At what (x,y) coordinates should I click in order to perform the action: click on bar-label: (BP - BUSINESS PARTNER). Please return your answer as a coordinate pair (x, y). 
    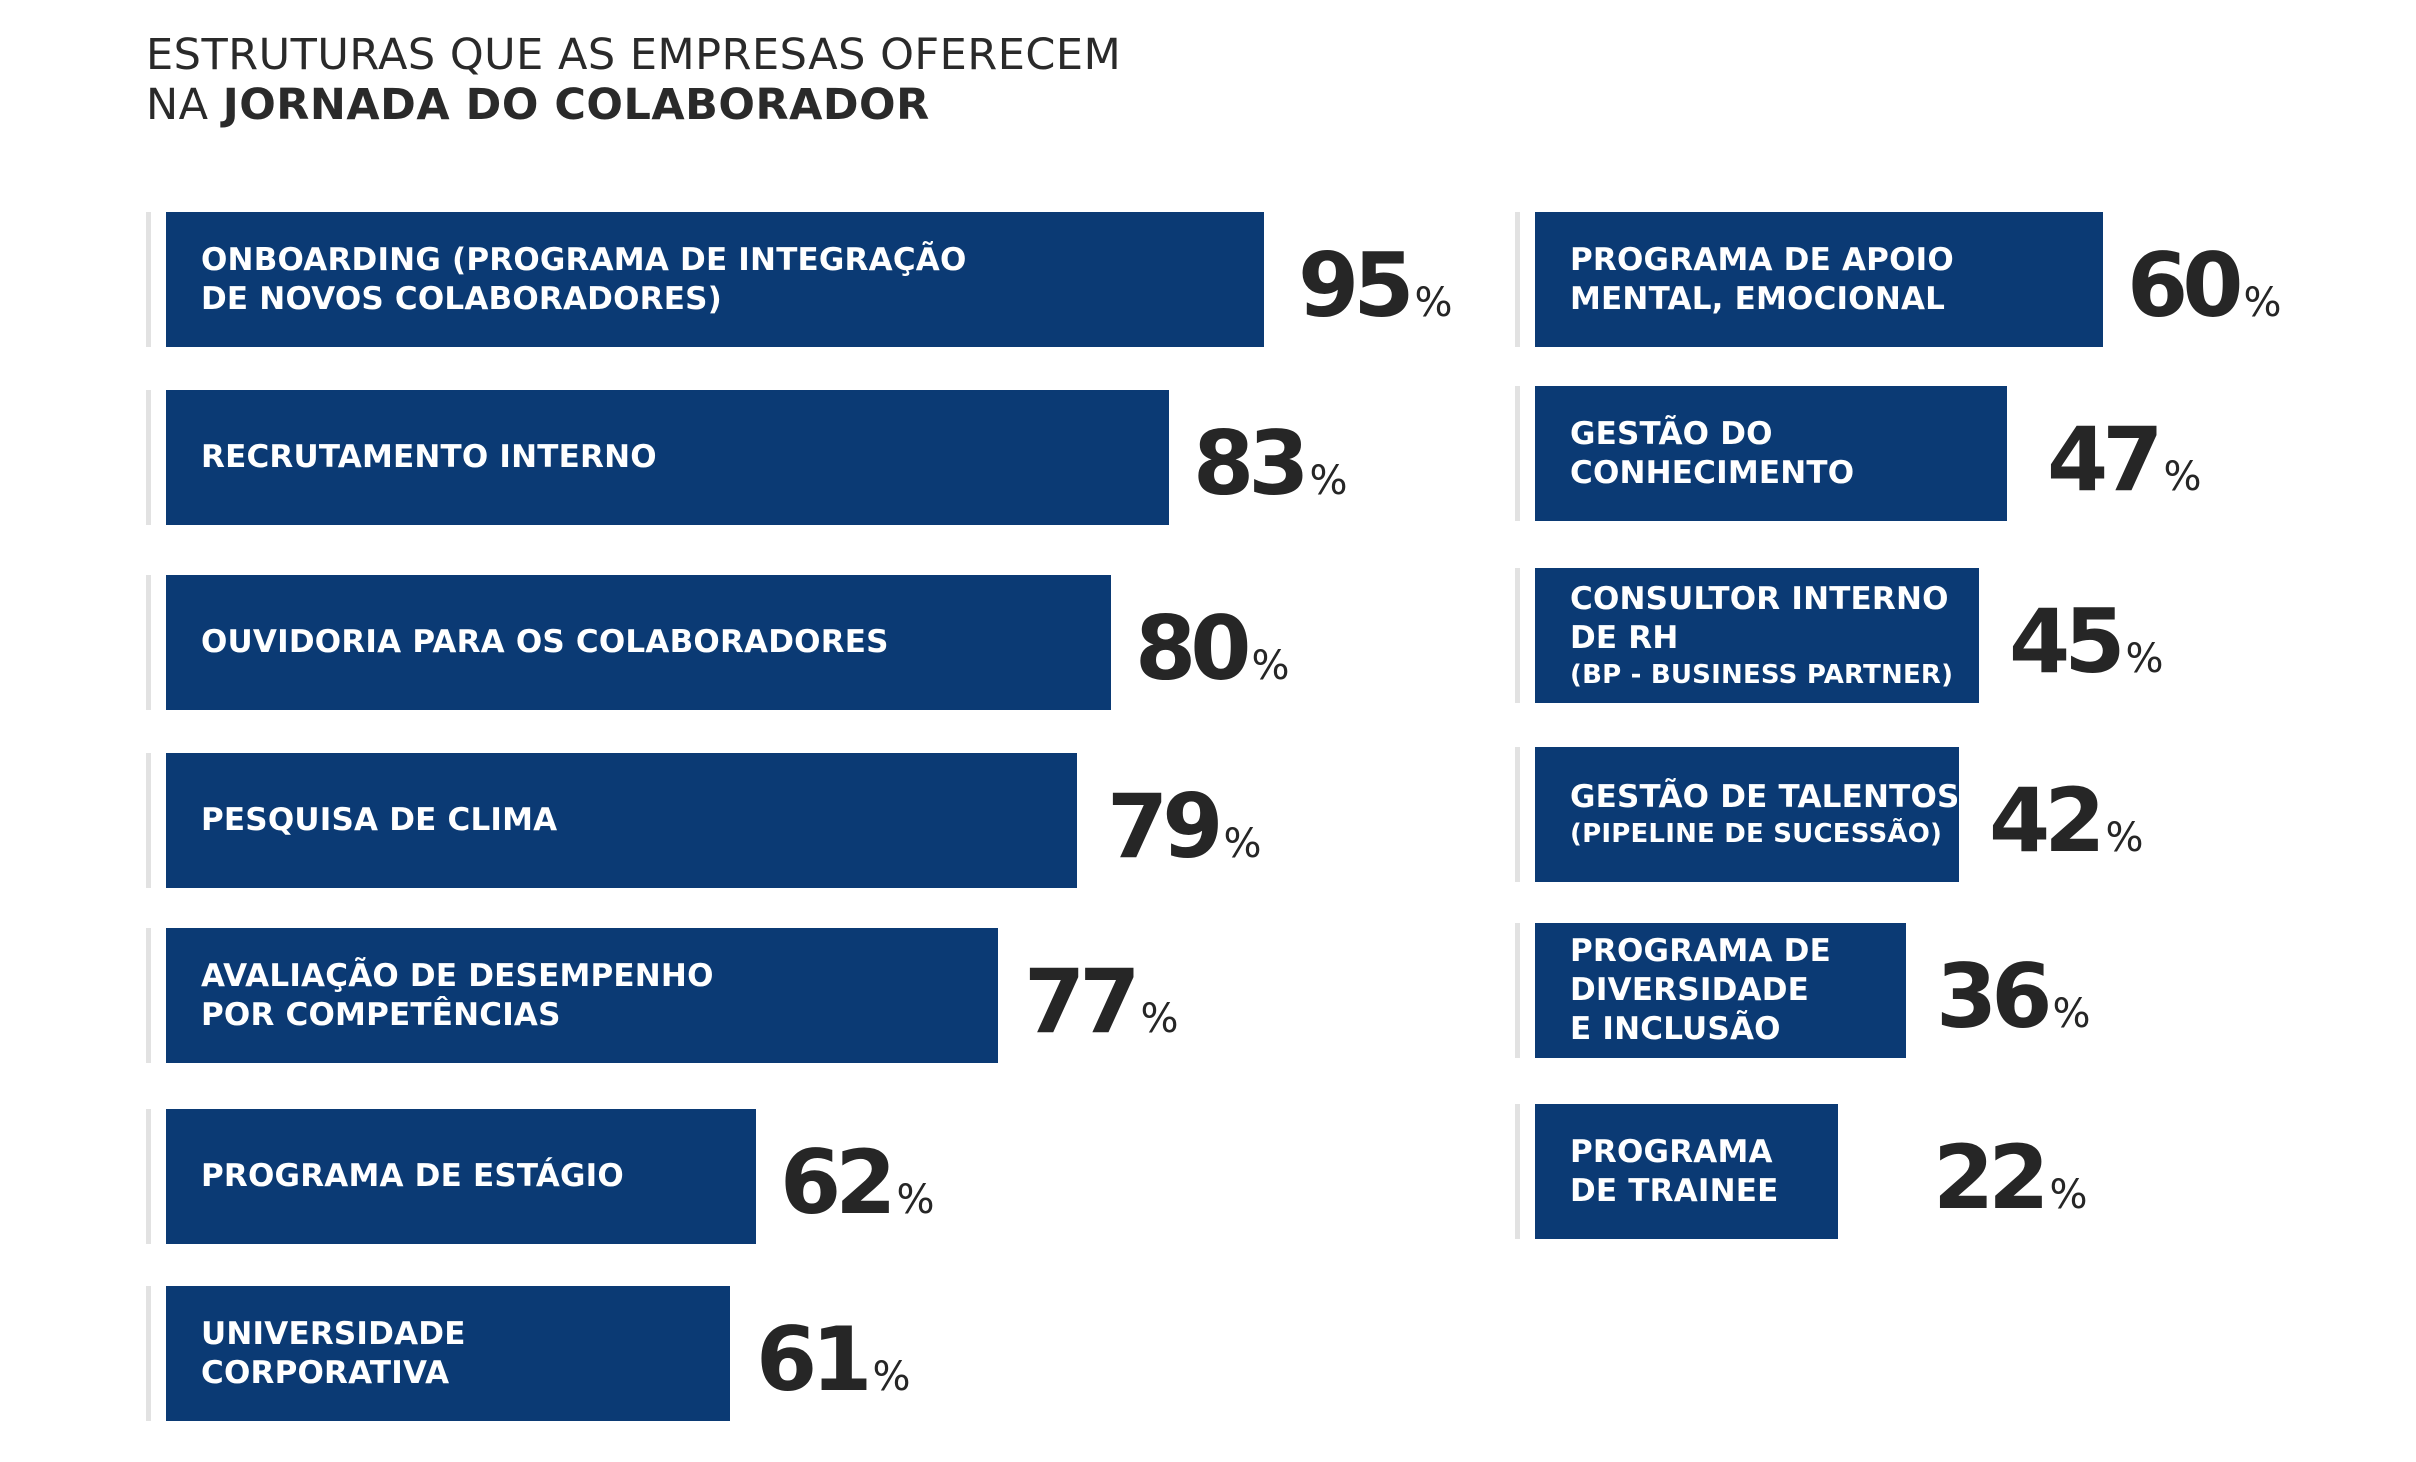
    Looking at the image, I should click on (1762, 674).